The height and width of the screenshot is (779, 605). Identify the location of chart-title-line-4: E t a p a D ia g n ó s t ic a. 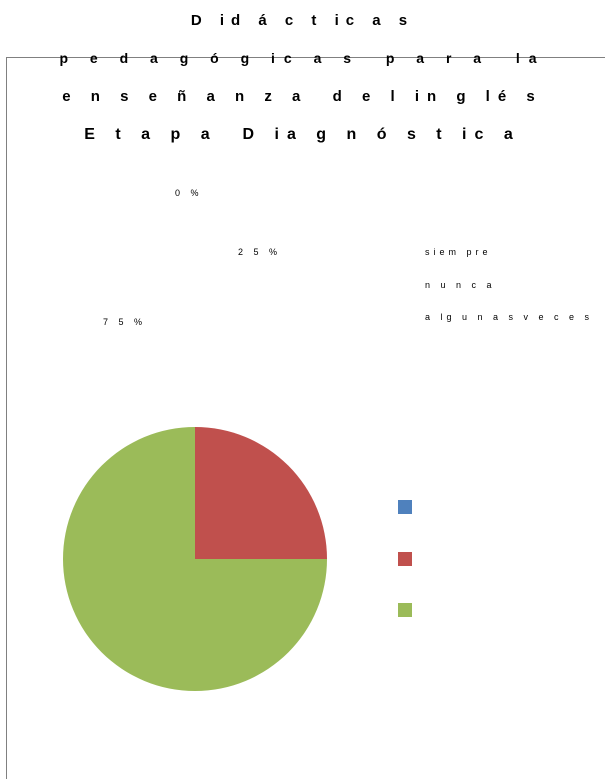
(302, 134).